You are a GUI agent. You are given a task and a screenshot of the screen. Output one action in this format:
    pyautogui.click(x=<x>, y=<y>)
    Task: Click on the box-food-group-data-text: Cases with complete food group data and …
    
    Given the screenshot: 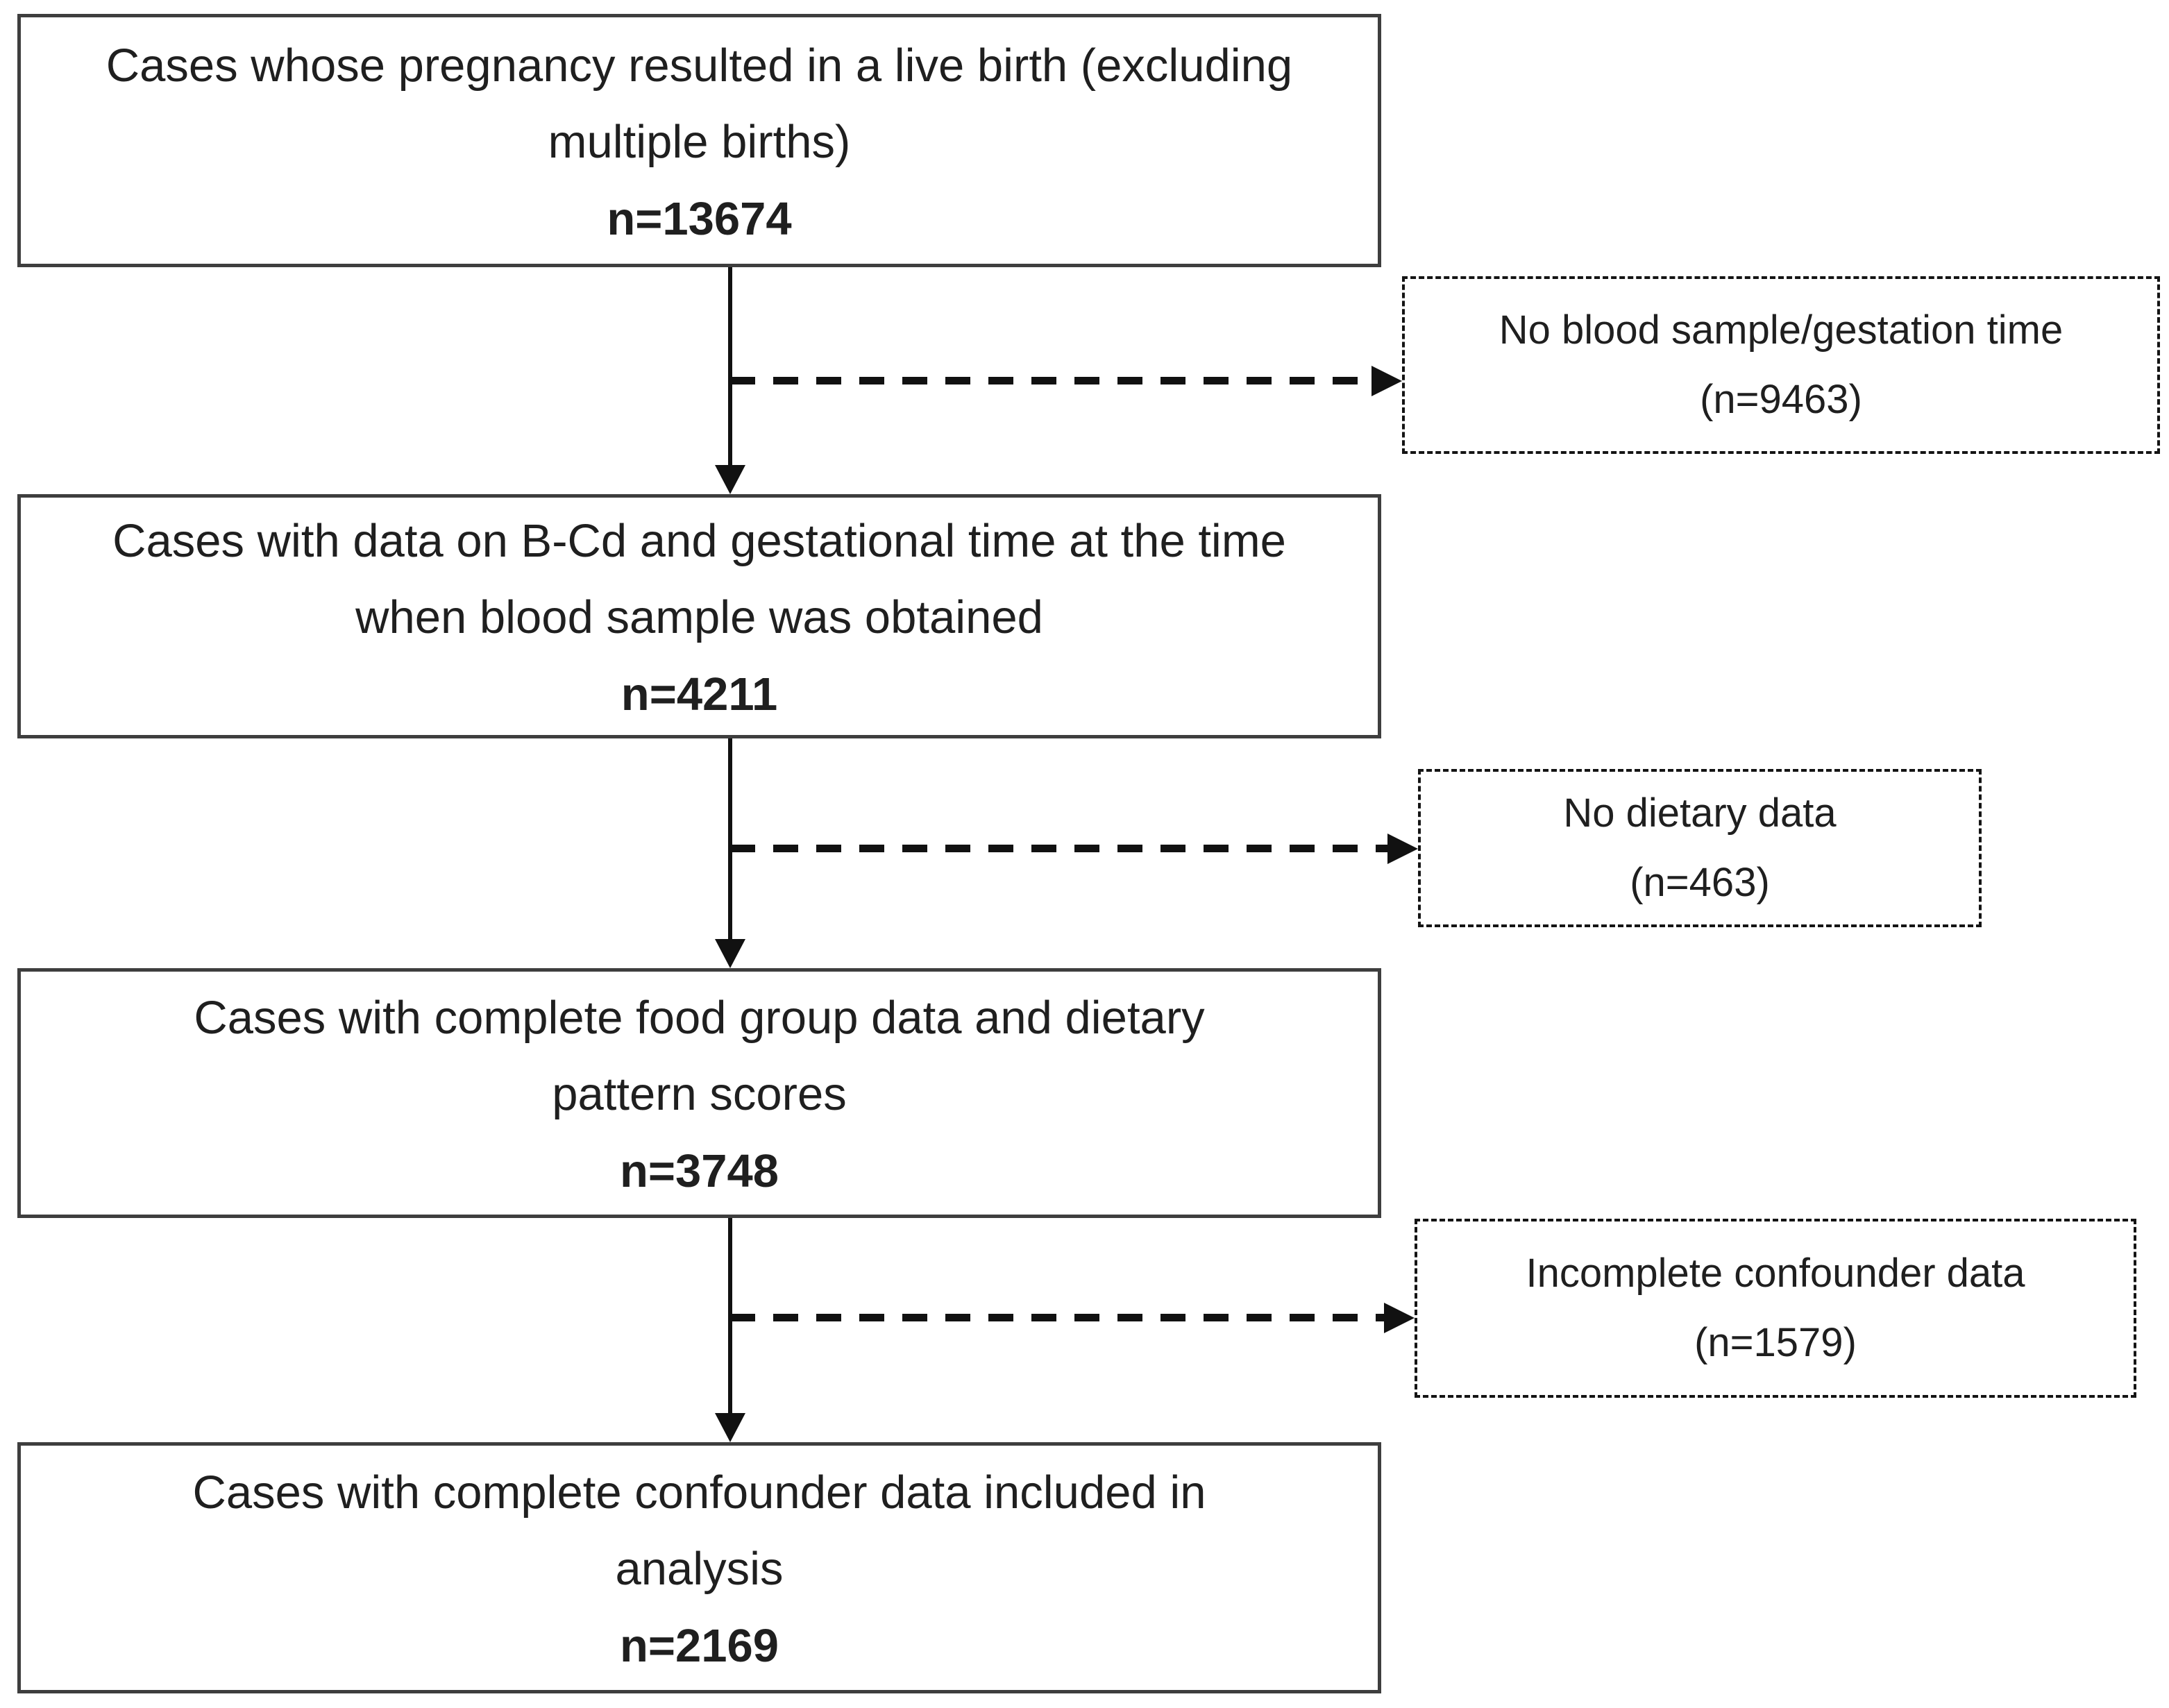 What is the action you would take?
    pyautogui.click(x=700, y=1056)
    